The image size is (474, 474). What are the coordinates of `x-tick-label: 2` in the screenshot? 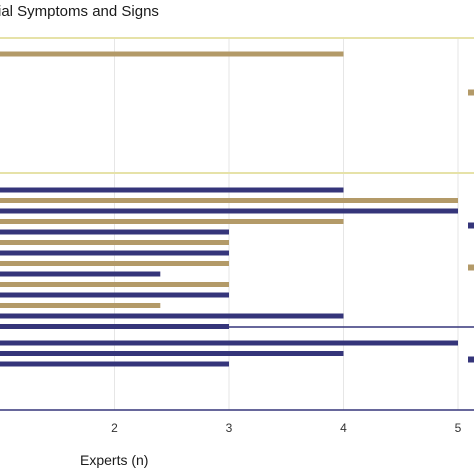 It's located at (114, 428).